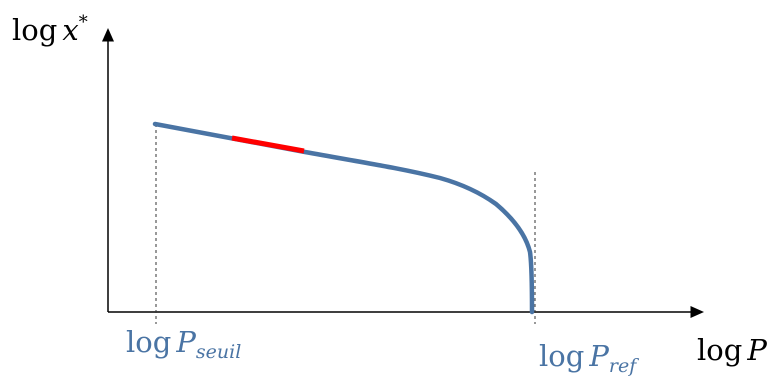 The height and width of the screenshot is (377, 774). Describe the element at coordinates (587, 359) in the screenshot. I see `marker-label-ref: log Pref` at that location.